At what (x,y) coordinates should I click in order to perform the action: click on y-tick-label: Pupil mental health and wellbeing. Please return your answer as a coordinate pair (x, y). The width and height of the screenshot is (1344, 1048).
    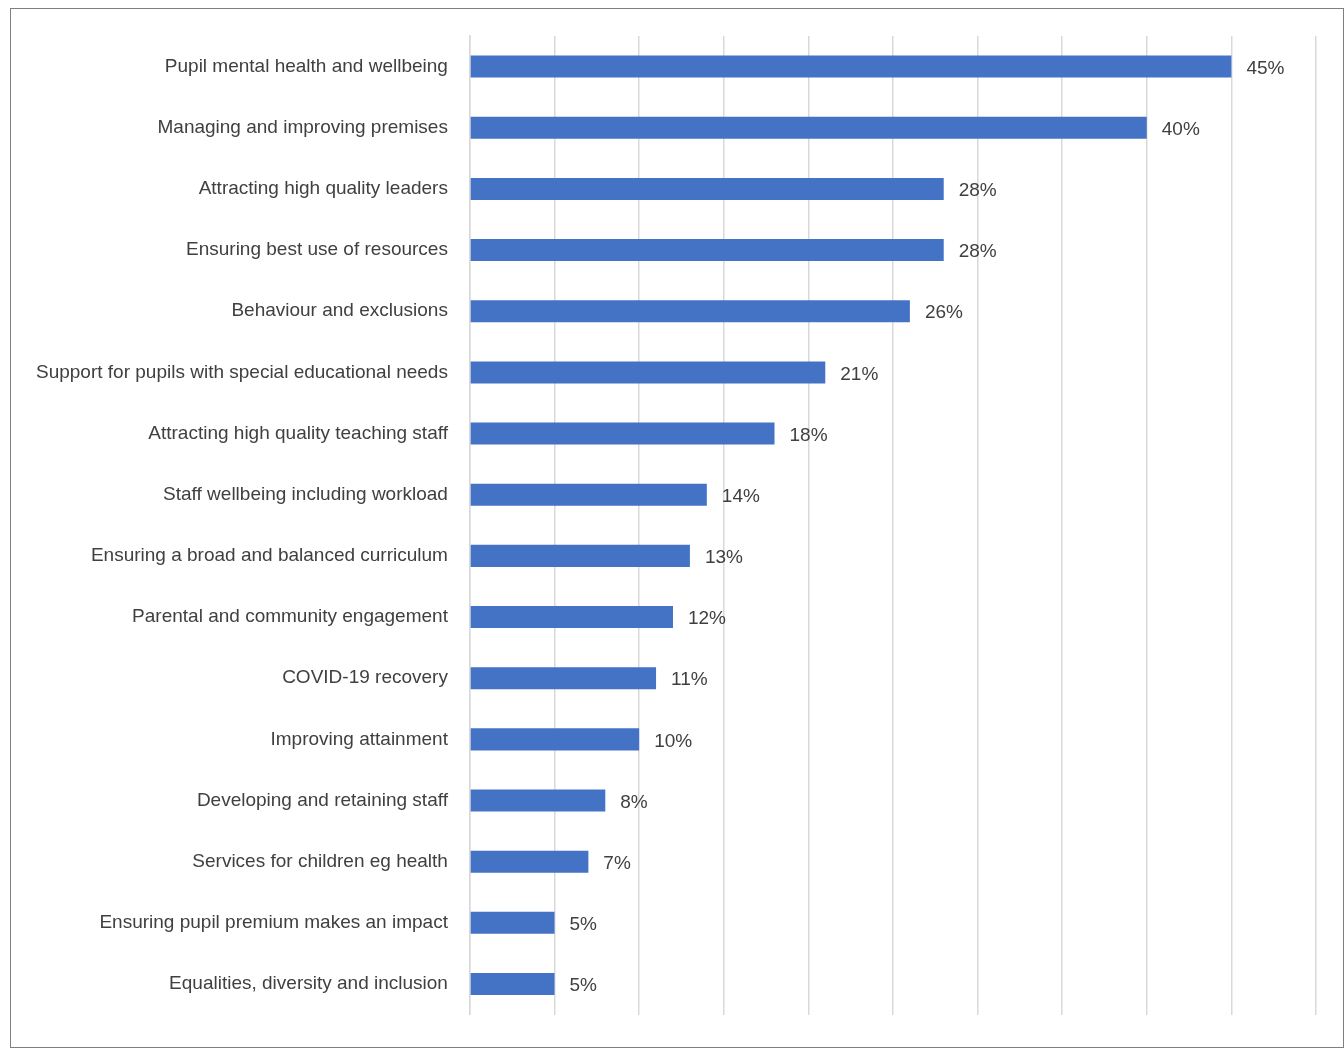
    Looking at the image, I should click on (306, 65).